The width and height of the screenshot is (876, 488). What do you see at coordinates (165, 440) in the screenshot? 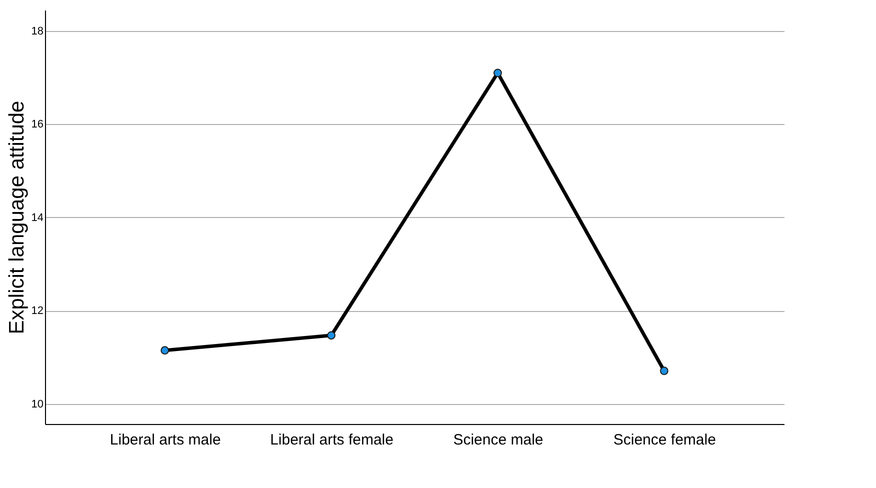
I see `x-tick-label: Liberal arts male` at bounding box center [165, 440].